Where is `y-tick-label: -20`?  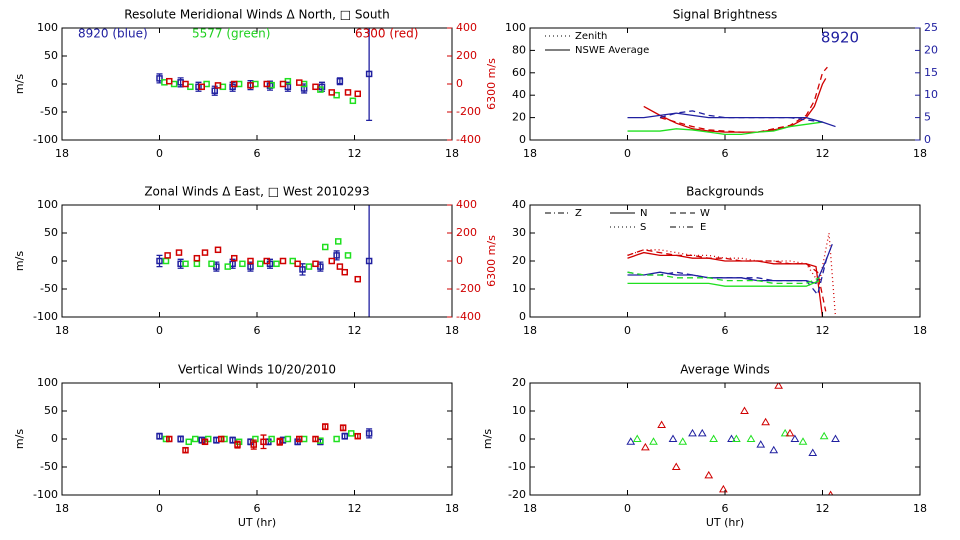
y-tick-label: -20 is located at coordinates (517, 494).